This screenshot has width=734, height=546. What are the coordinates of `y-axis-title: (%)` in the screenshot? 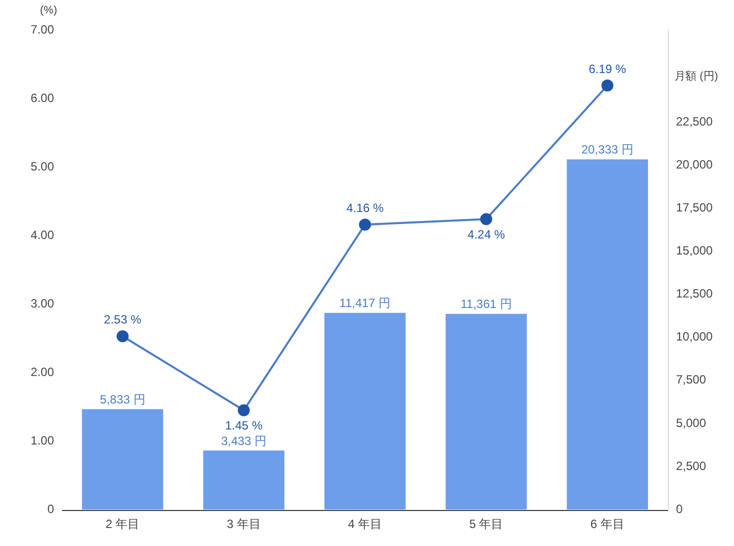 It's located at (49, 10).